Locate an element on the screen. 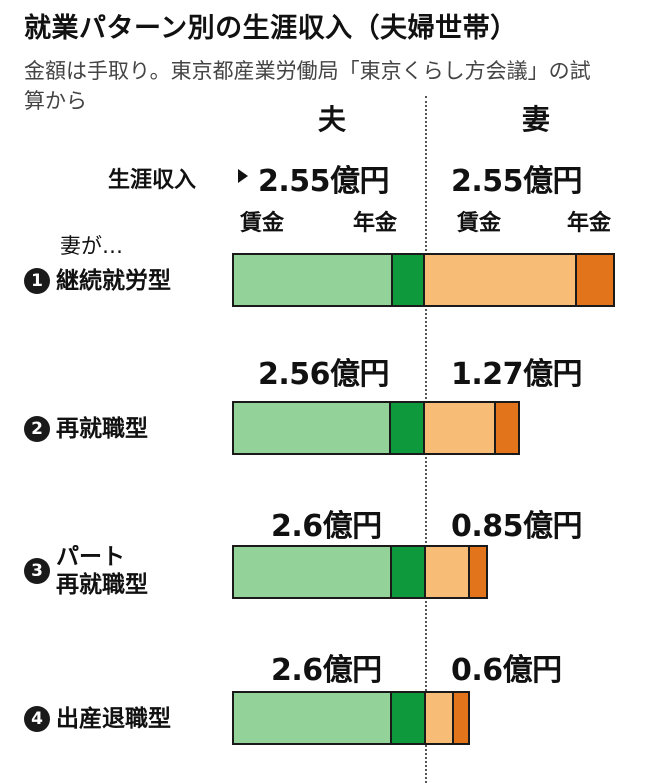 The height and width of the screenshot is (783, 648). row-label-2: 2 再就職型 is located at coordinates (86, 428).